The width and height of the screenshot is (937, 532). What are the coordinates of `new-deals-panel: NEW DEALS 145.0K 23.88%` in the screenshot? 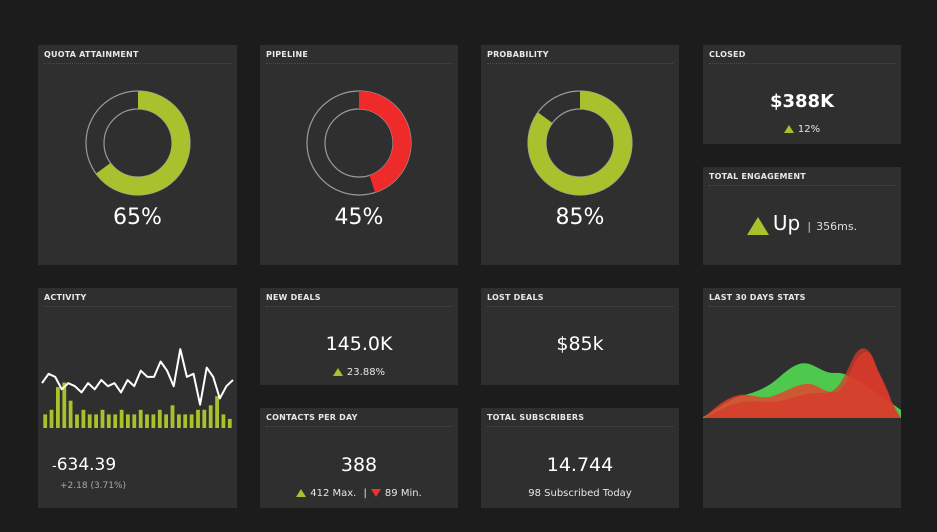 It's located at (359, 336).